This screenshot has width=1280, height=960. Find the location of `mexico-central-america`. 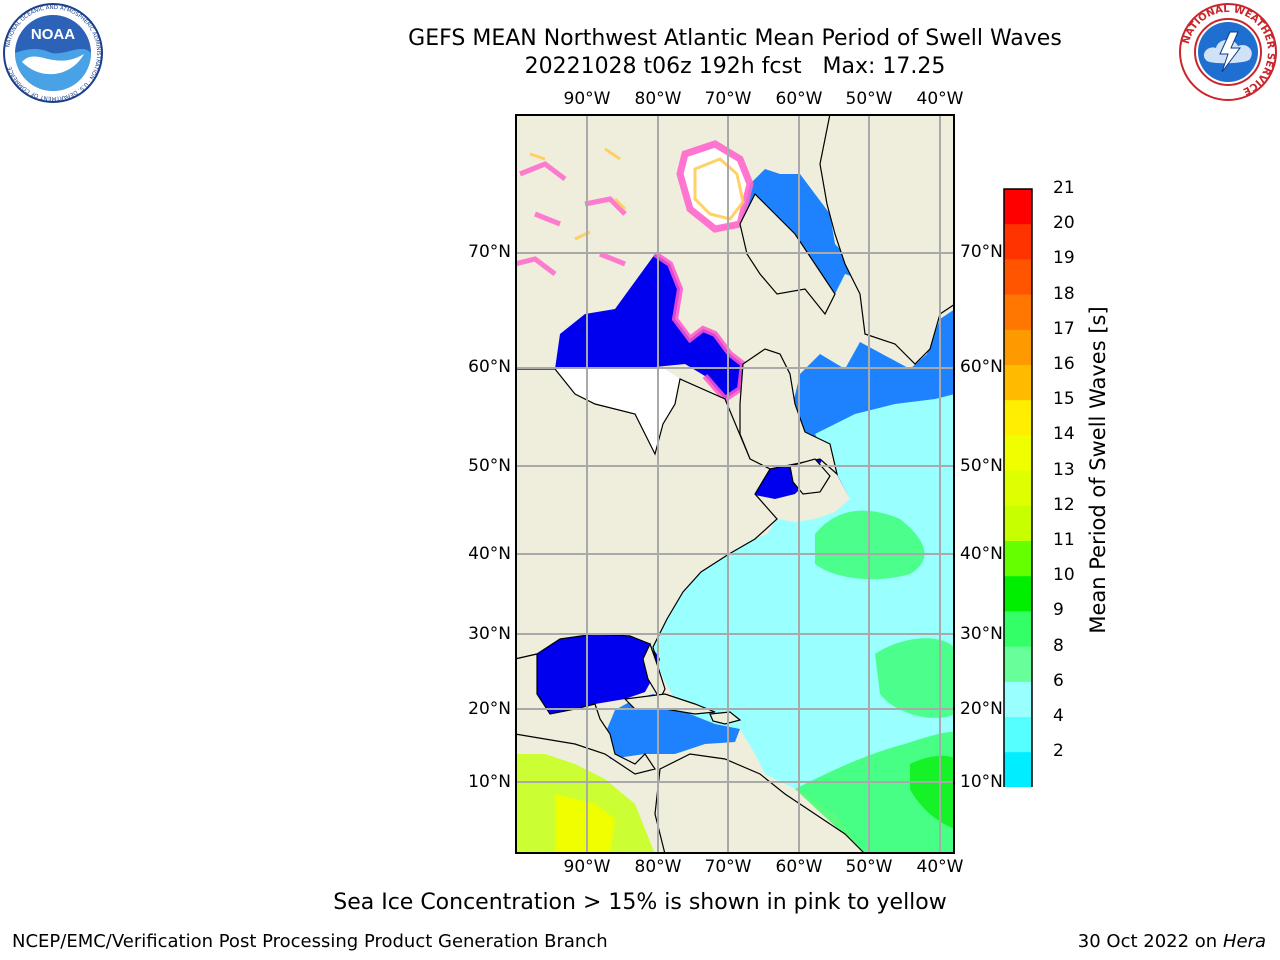

mexico-central-america is located at coordinates (585, 714).